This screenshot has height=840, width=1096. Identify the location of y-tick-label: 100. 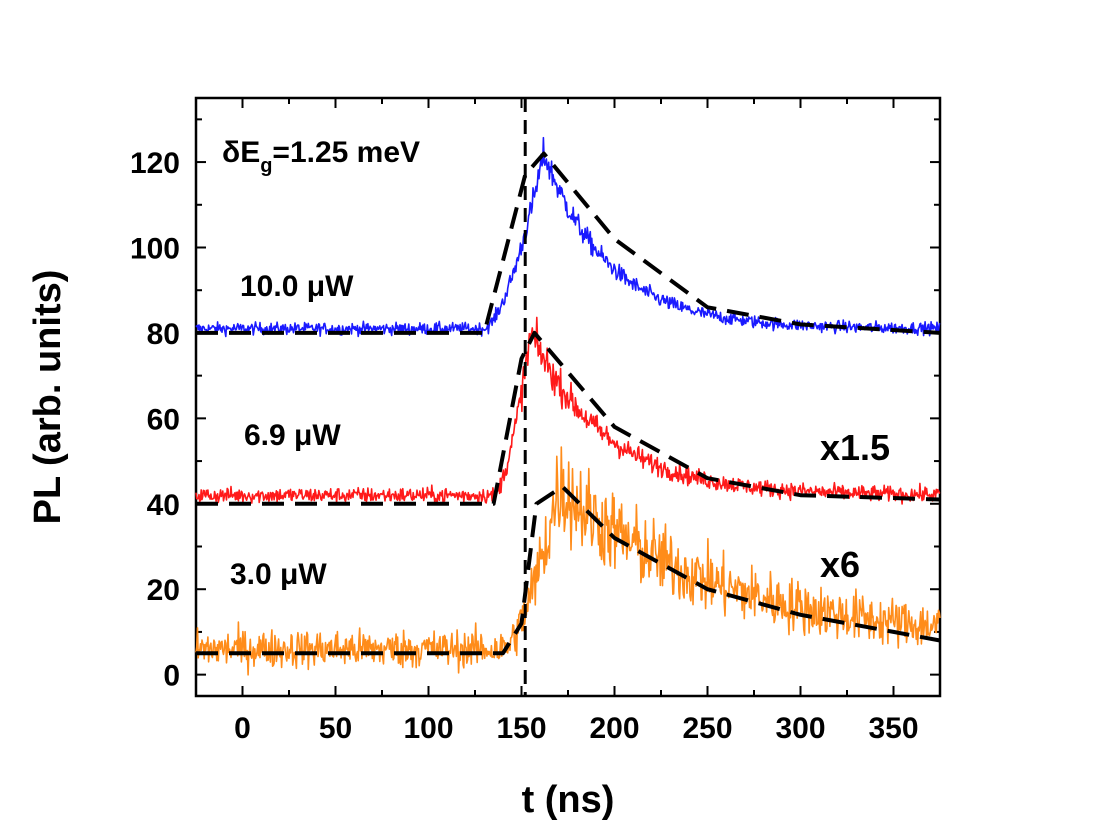
(155, 249).